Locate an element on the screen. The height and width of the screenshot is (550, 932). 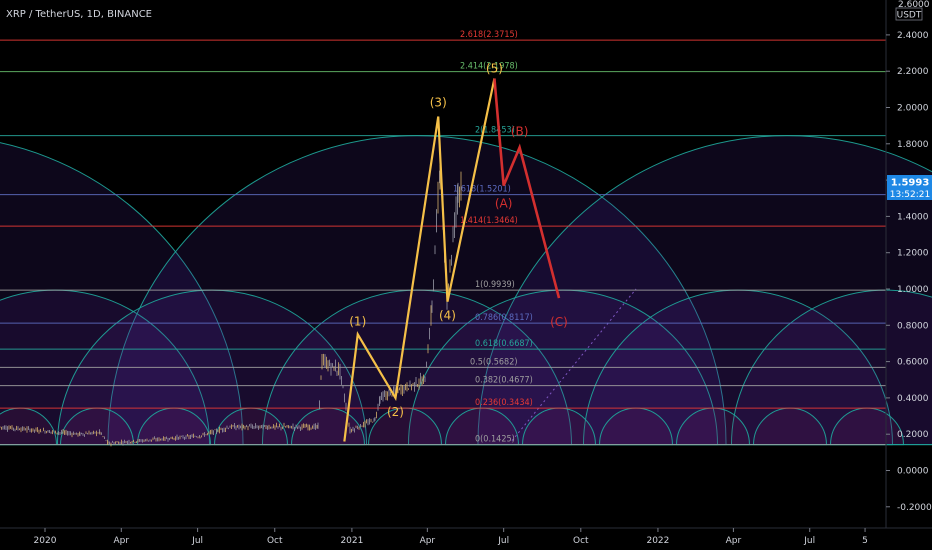
axis-top-label: 2.6000 is located at coordinates (914, 5).